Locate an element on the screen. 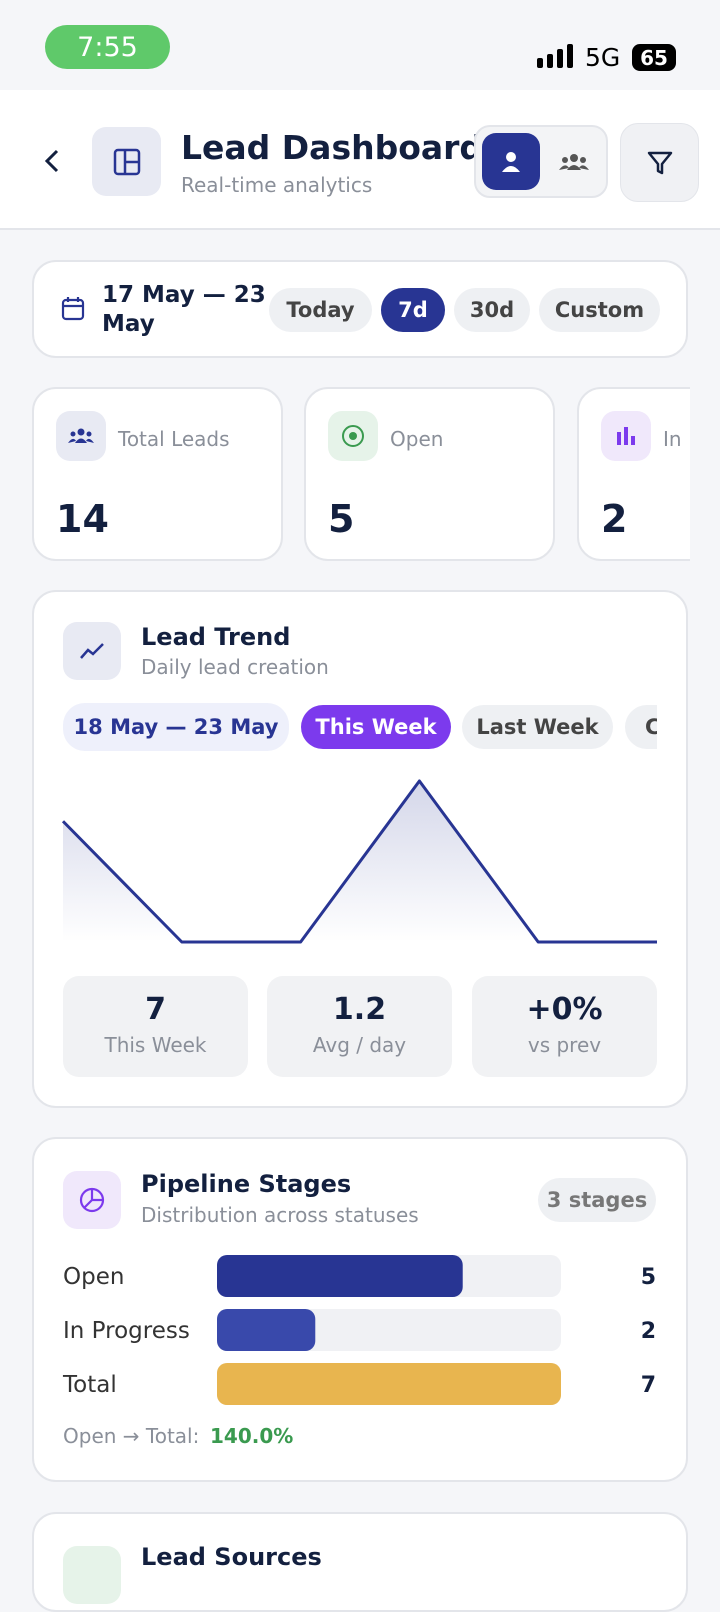 The image size is (720, 1612). stats-row: Total Leads 14 Open 5 In 2 is located at coordinates (361, 475).